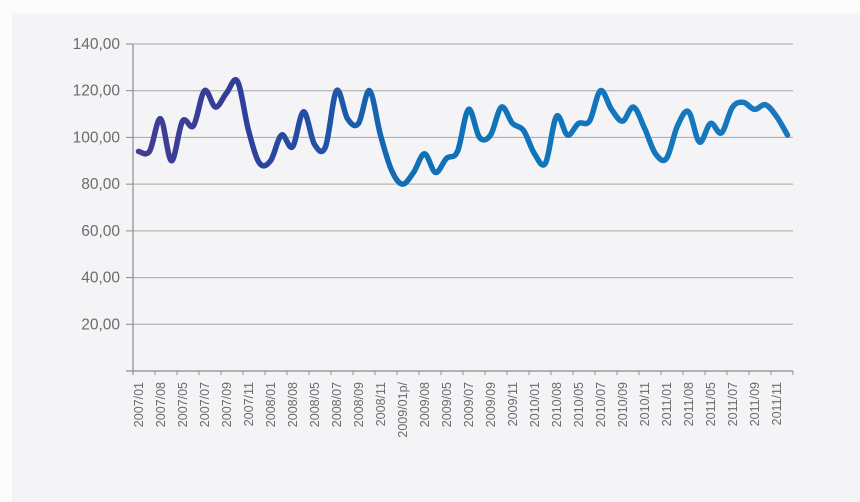  I want to click on x-tick-label: 2007/01, so click(139, 404).